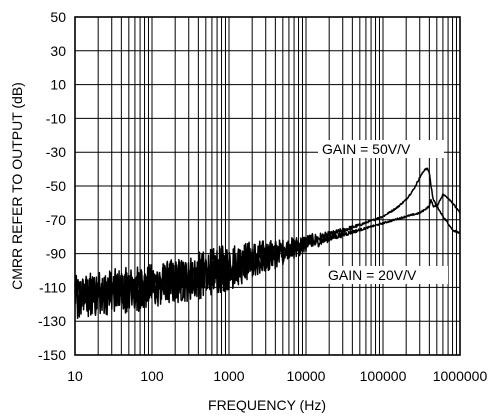 This screenshot has height=416, width=494. I want to click on annotation-20vv-background, so click(386, 275).